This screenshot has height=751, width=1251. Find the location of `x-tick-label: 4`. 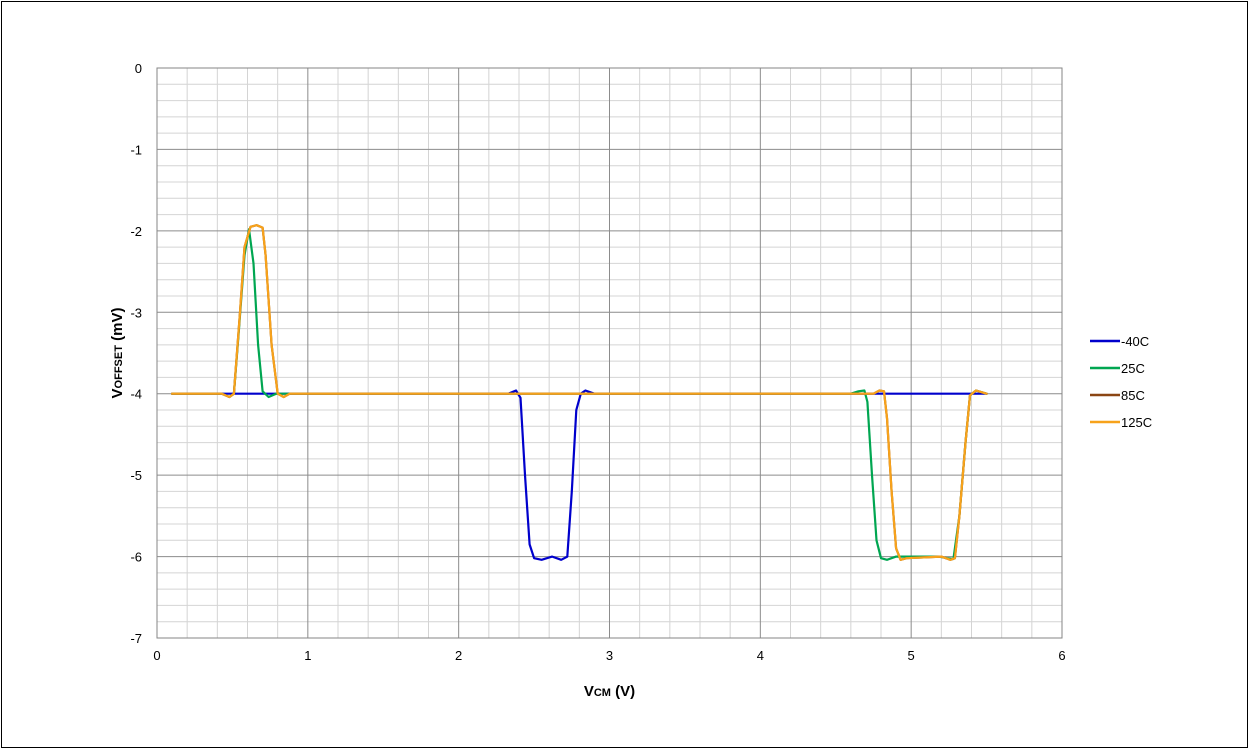

x-tick-label: 4 is located at coordinates (760, 655).